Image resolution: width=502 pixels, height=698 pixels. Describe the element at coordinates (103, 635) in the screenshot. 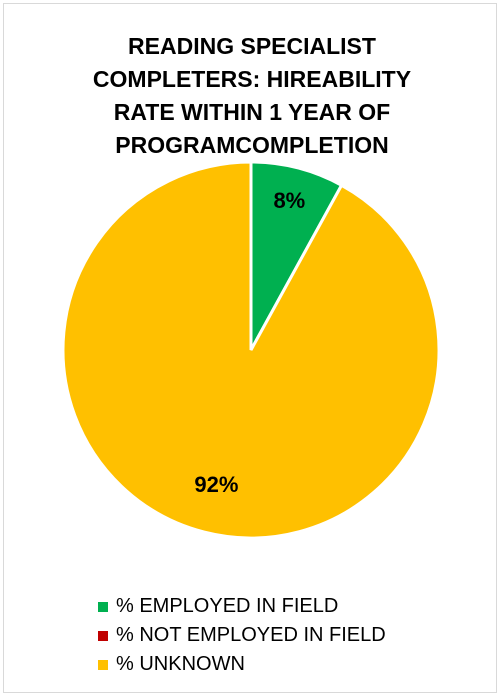

I see `legend-swatch-not-employed` at that location.